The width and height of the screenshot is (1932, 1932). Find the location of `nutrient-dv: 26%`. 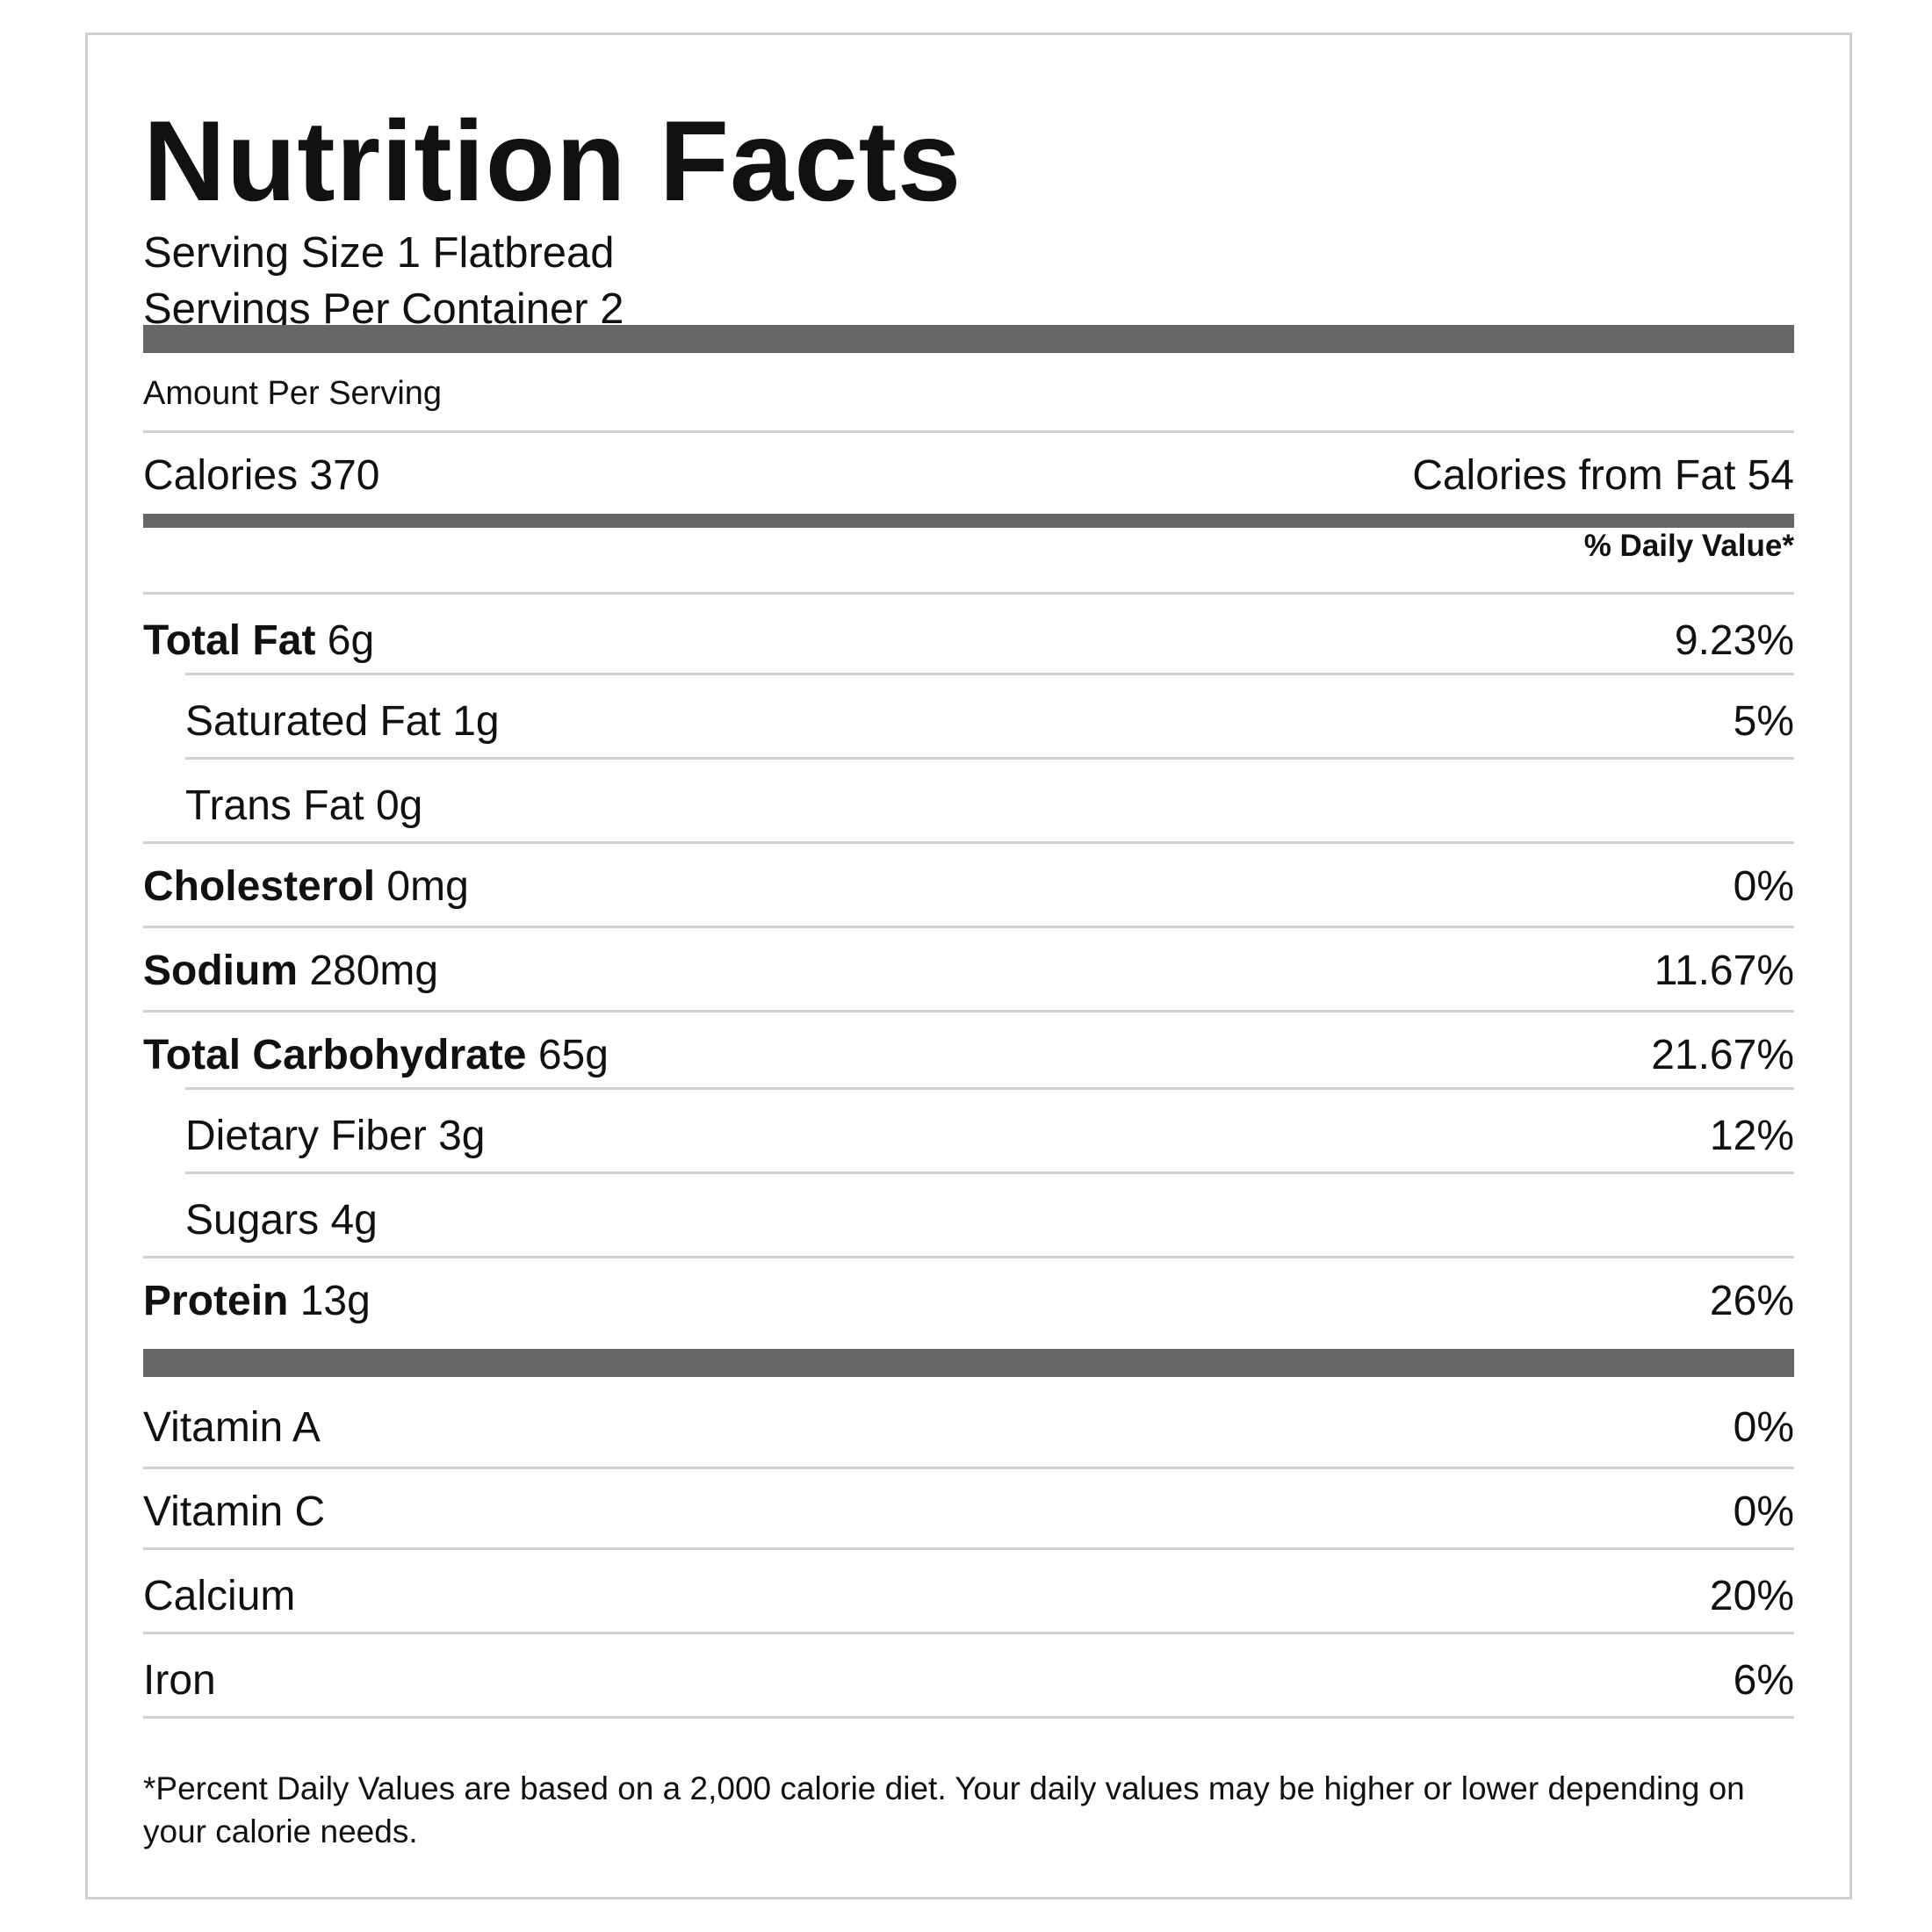

nutrient-dv: 26% is located at coordinates (1751, 1301).